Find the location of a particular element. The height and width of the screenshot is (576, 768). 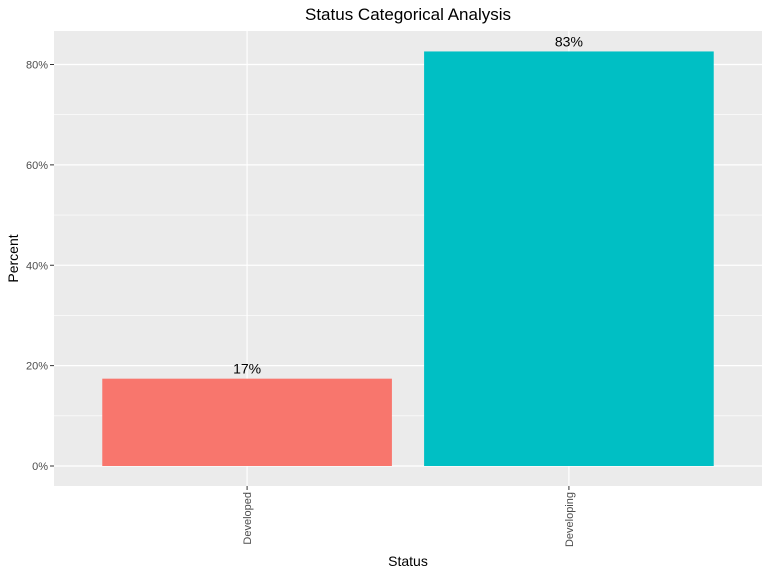

y-axis: 0% 20% 40% 60% 80% is located at coordinates (40, 266).